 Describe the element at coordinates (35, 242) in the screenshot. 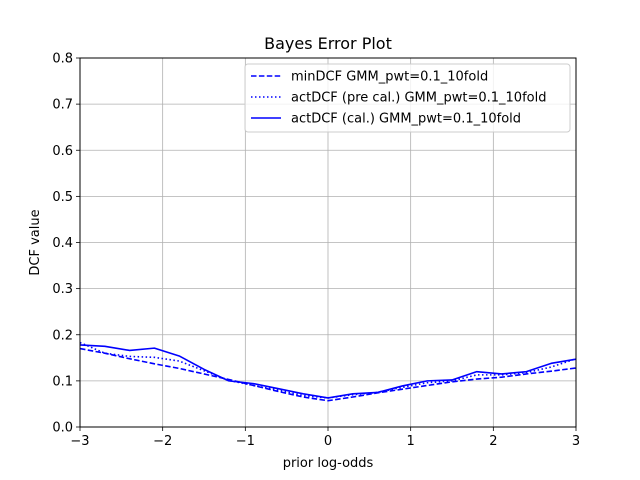

I see `y-axis-label: DCF value` at that location.